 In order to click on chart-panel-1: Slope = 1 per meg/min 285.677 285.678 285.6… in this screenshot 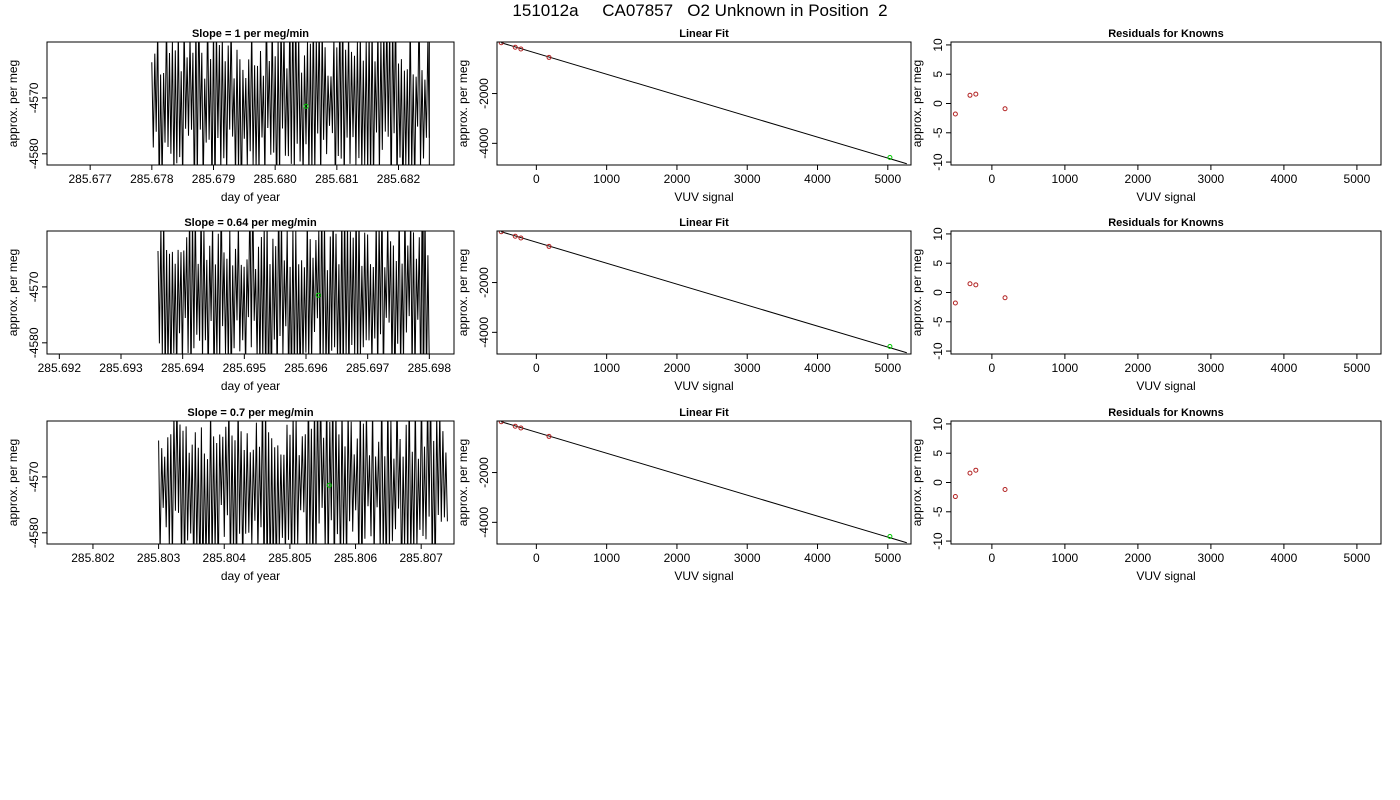, I will do `click(230, 116)`.